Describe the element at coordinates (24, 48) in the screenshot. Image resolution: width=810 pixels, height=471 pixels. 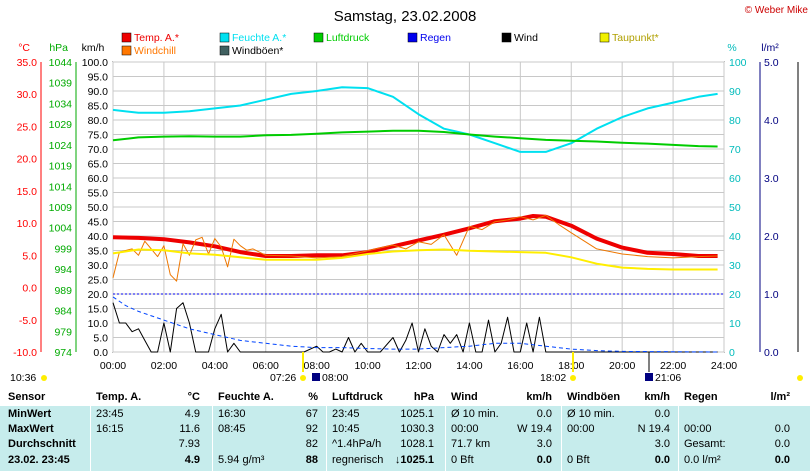
I see `temp-axis-title: °C` at that location.